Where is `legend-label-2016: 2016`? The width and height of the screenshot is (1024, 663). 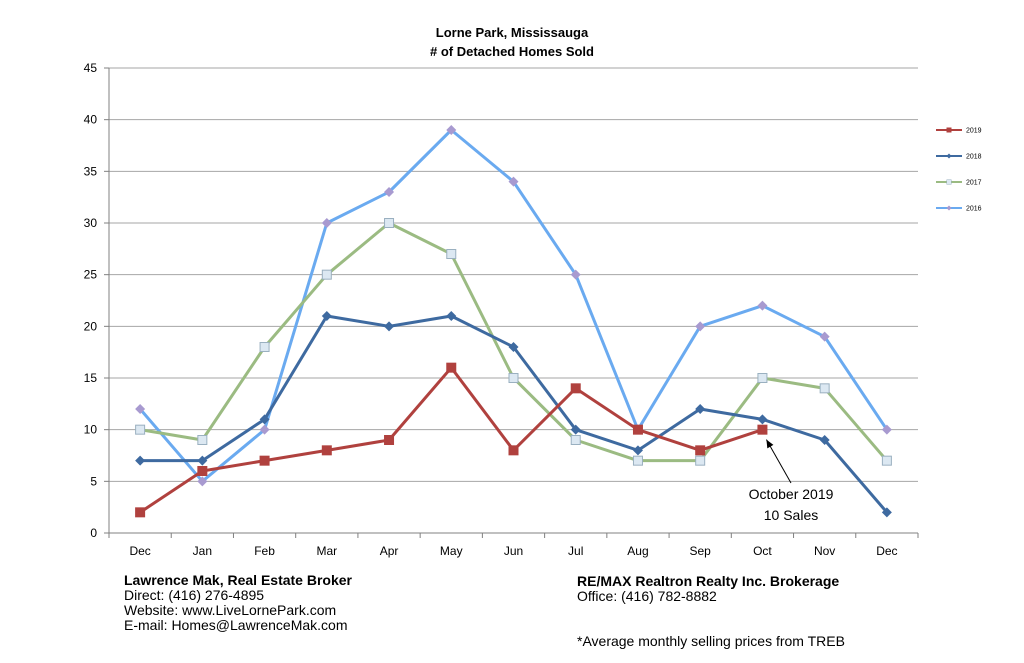
legend-label-2016: 2016 is located at coordinates (974, 209).